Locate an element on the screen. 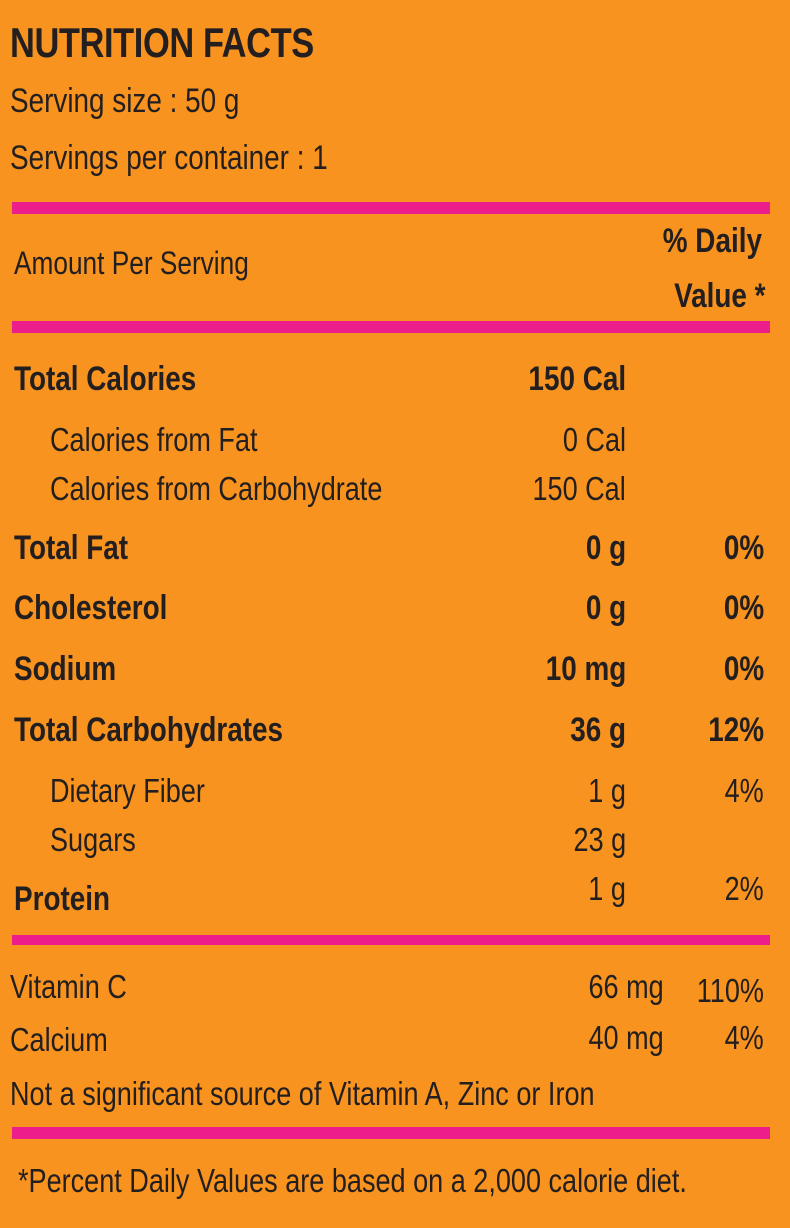  nutrient-name: Sodium is located at coordinates (65, 669).